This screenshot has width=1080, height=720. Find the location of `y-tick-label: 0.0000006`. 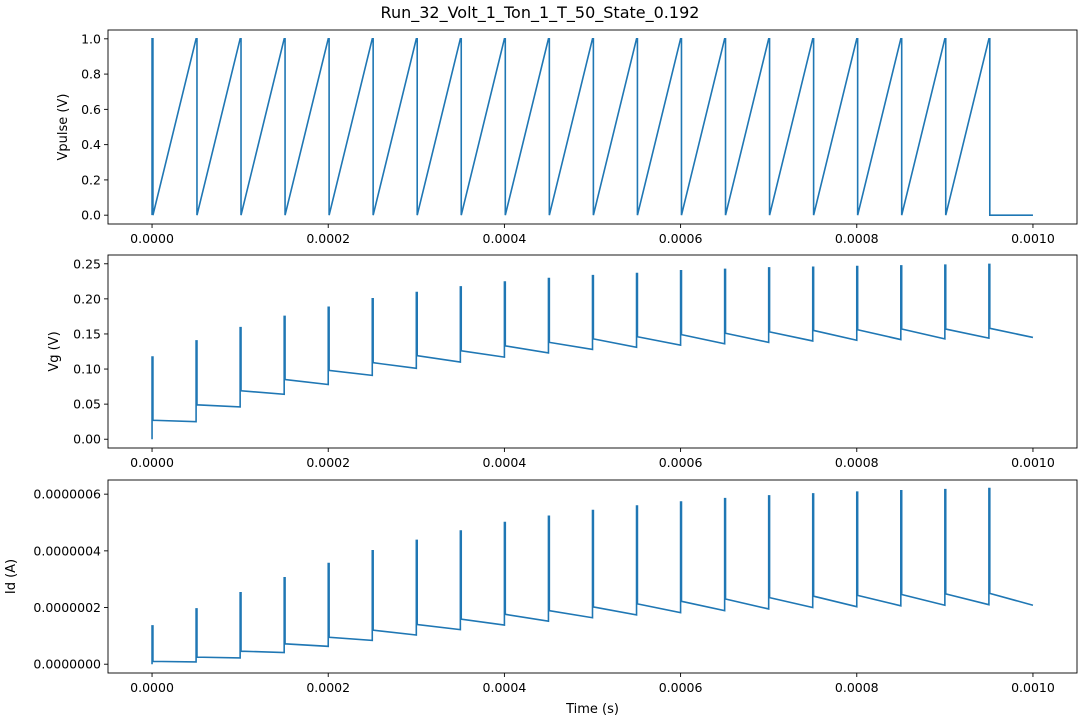

y-tick-label: 0.0000006 is located at coordinates (67, 494).